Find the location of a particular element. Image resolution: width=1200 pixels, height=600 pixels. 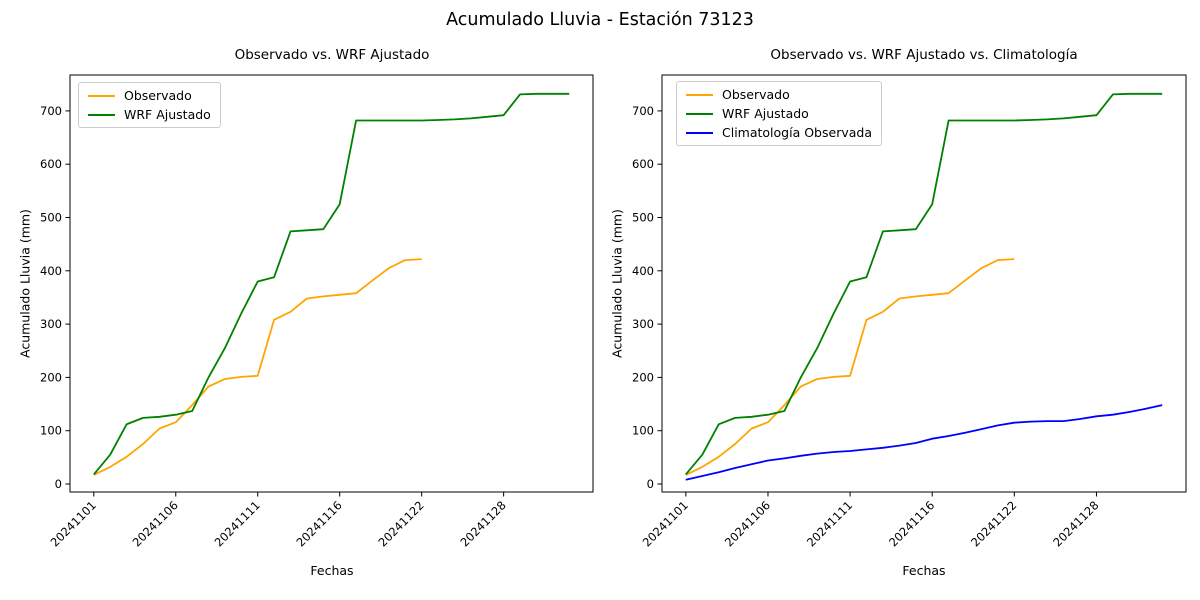

figure-suptitle: Acumulado Lluvia - Estación 73123 is located at coordinates (600, 20).